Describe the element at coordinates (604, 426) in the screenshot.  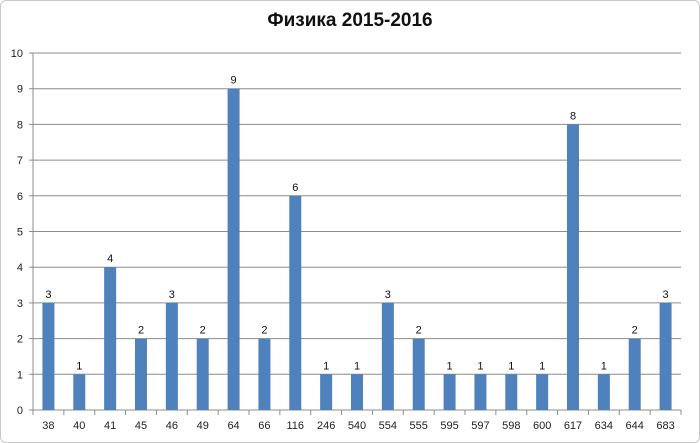
I see `x-tick-label: 634` at that location.